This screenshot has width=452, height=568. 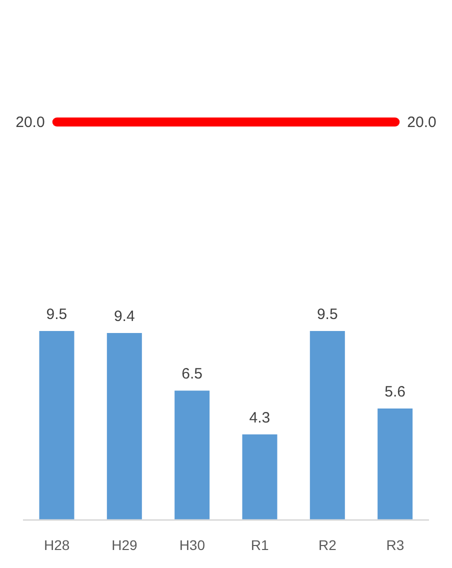 What do you see at coordinates (57, 544) in the screenshot?
I see `x-tick-label: H28` at bounding box center [57, 544].